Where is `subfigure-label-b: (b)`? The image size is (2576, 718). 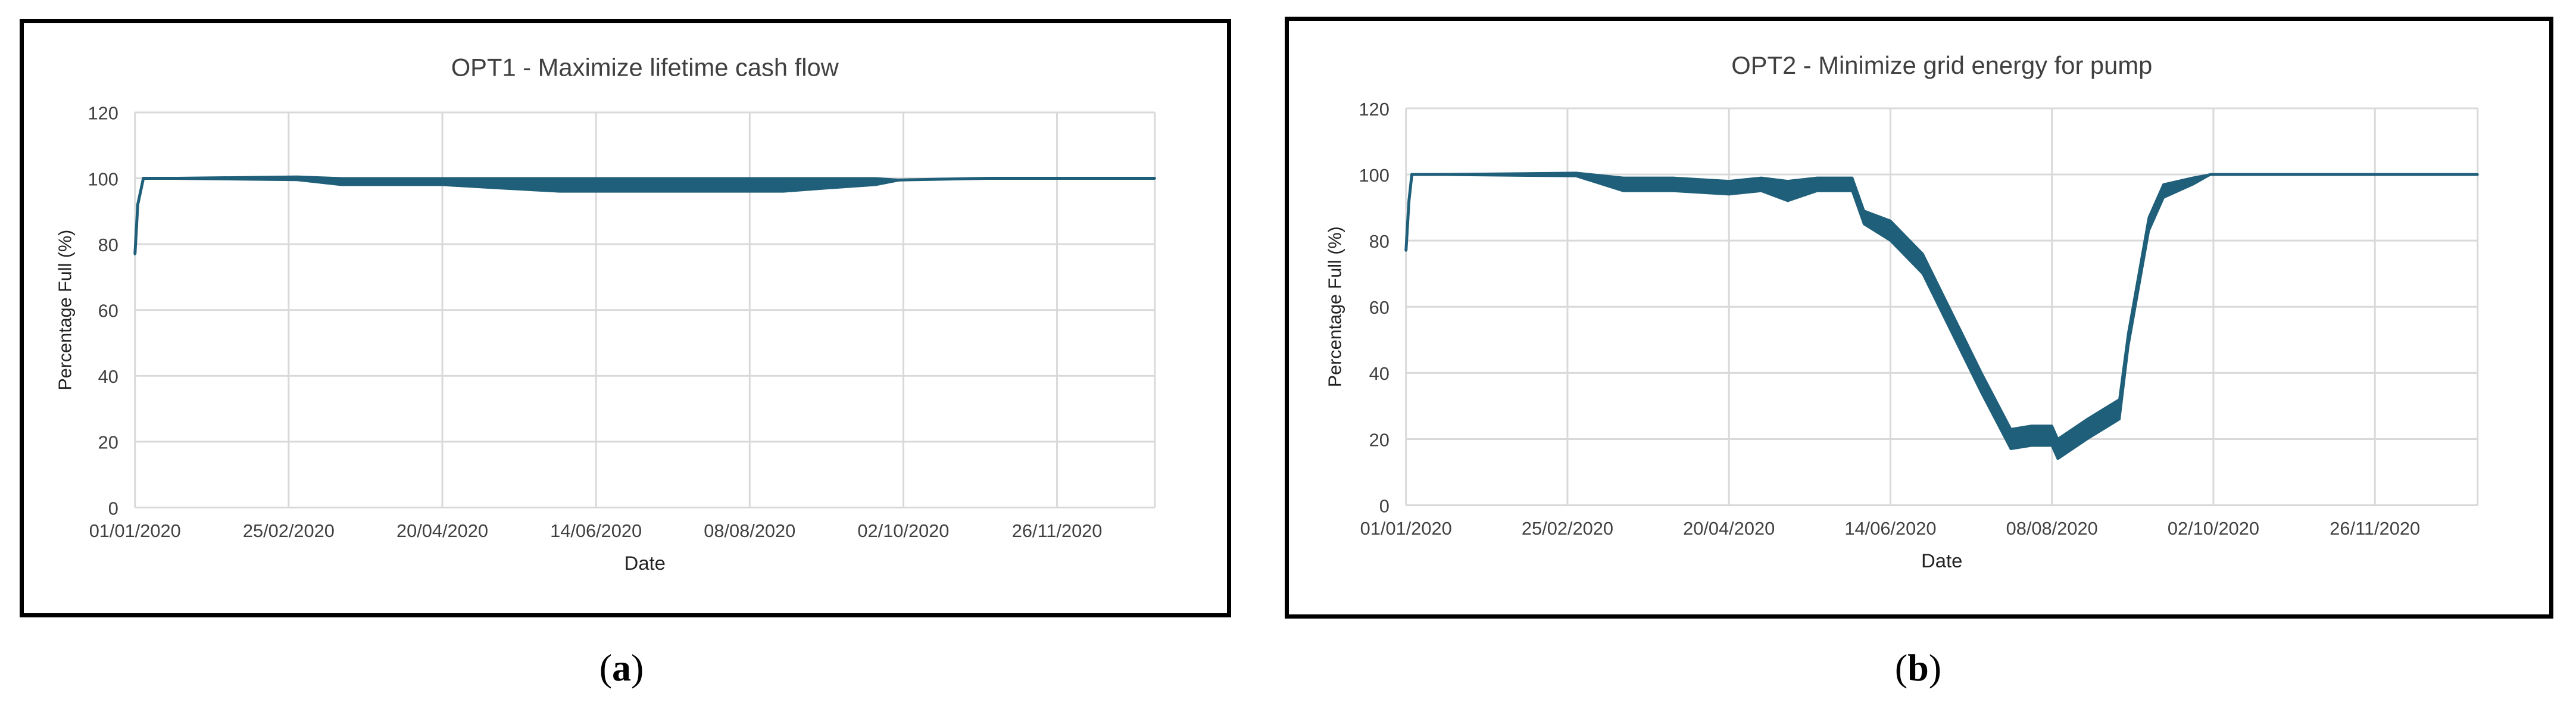 subfigure-label-b: (b) is located at coordinates (1918, 668).